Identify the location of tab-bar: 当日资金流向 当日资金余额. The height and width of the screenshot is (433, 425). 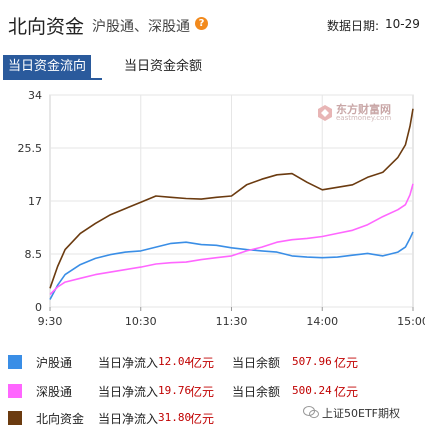
(212, 67).